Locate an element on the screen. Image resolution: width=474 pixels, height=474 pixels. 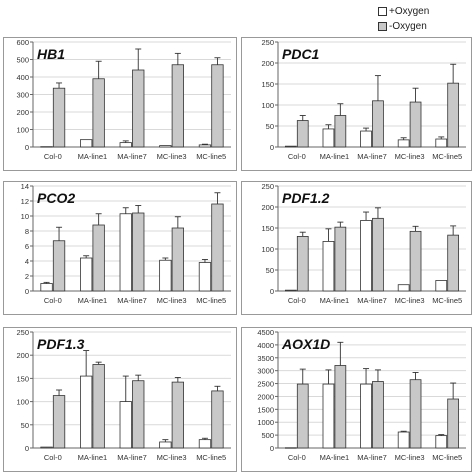
chart-legend: +Oxygen -Oxygen is located at coordinates (426, 17).